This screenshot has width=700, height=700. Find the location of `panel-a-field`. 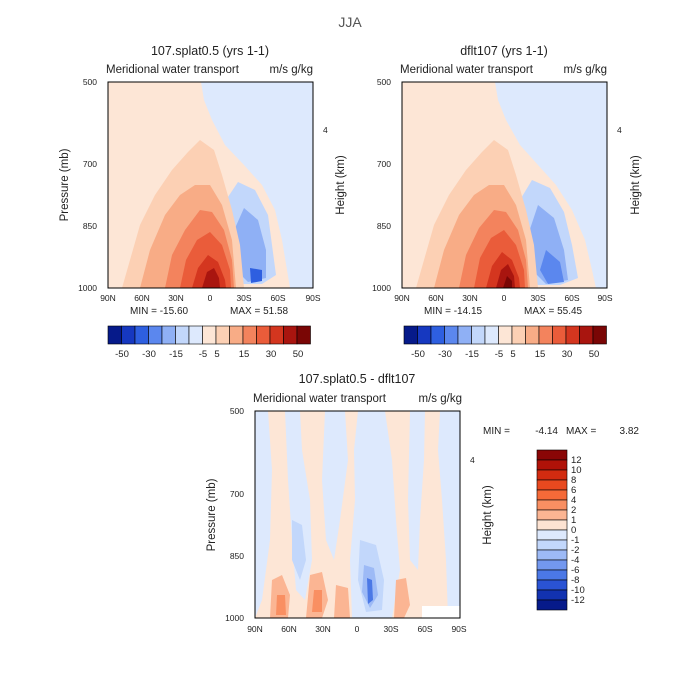

panel-a-field is located at coordinates (210, 185).